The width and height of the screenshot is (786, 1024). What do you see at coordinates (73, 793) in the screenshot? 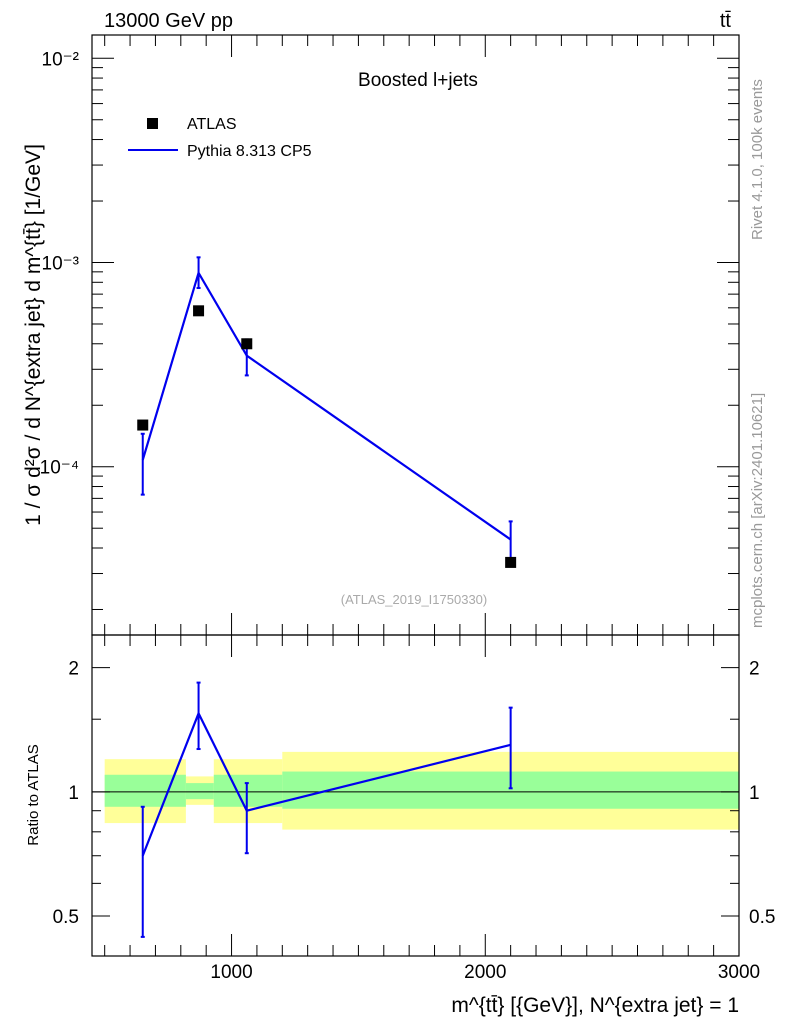
I see `ratio-y-tick-label: 1` at bounding box center [73, 793].